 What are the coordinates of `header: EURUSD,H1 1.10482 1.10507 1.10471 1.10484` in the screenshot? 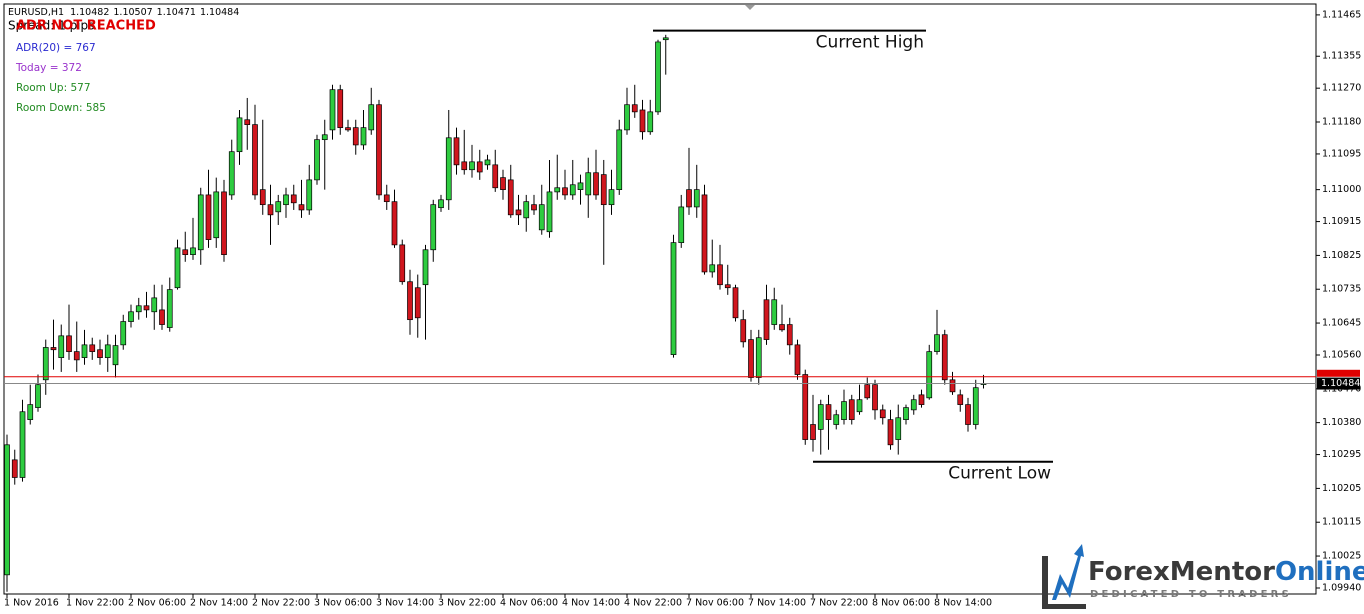 It's located at (123, 12).